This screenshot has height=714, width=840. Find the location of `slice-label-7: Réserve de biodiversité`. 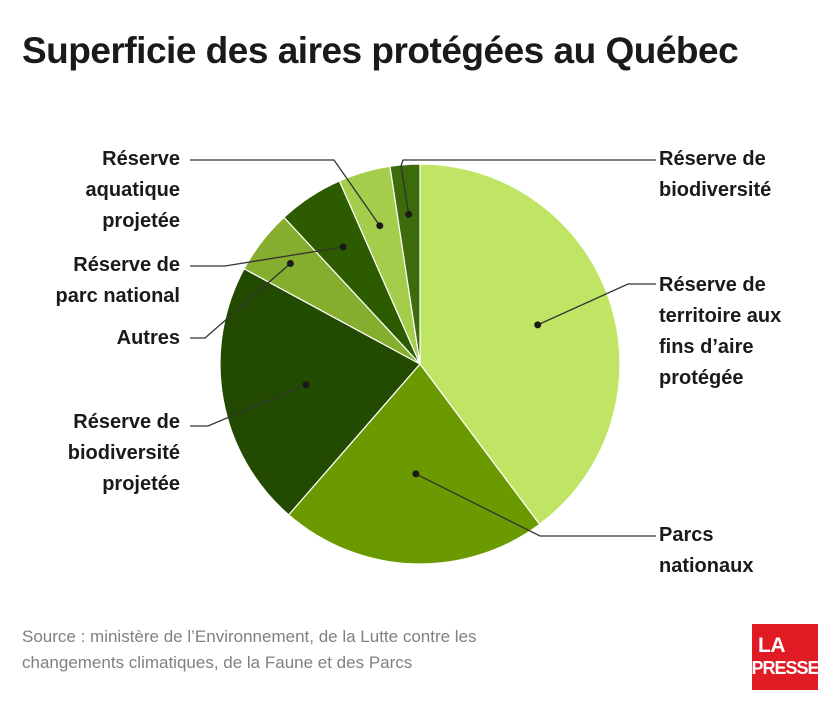

slice-label-7: Réserve de biodiversité is located at coordinates (715, 174).